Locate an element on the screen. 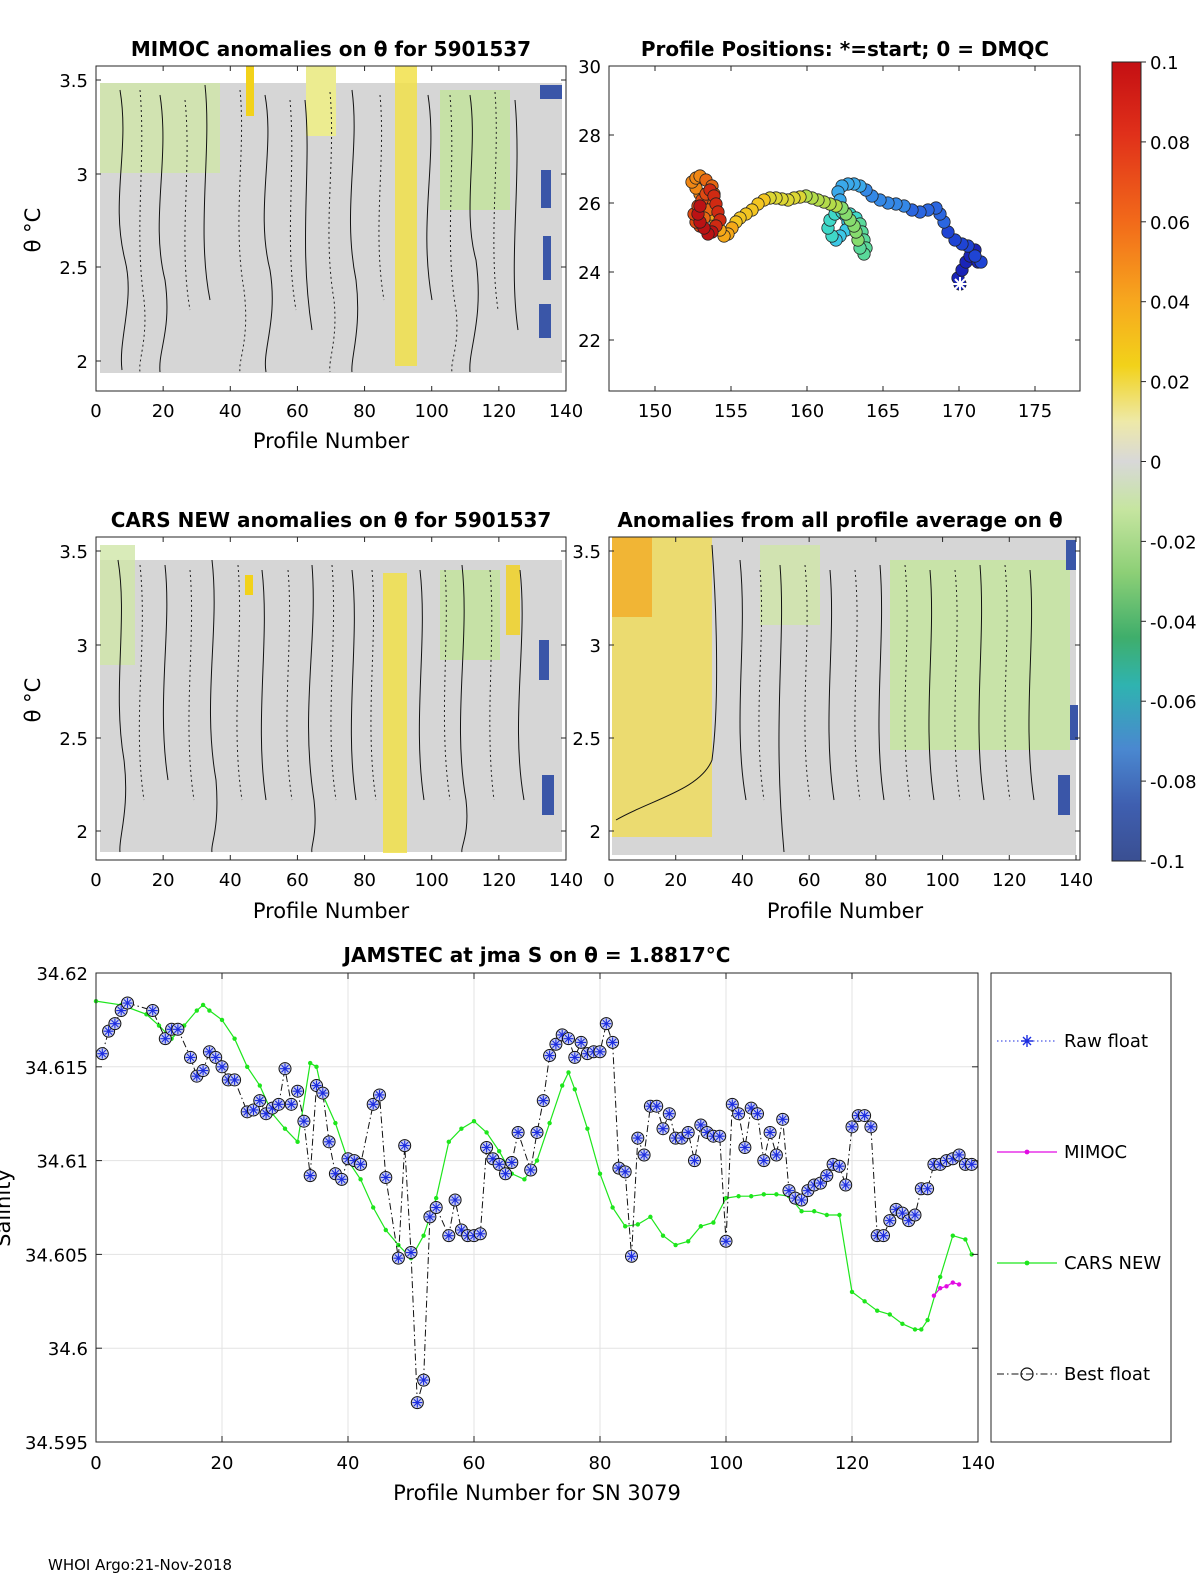 This screenshot has height=1575, width=1200. y-tick-label: 34.595 is located at coordinates (56, 1443).